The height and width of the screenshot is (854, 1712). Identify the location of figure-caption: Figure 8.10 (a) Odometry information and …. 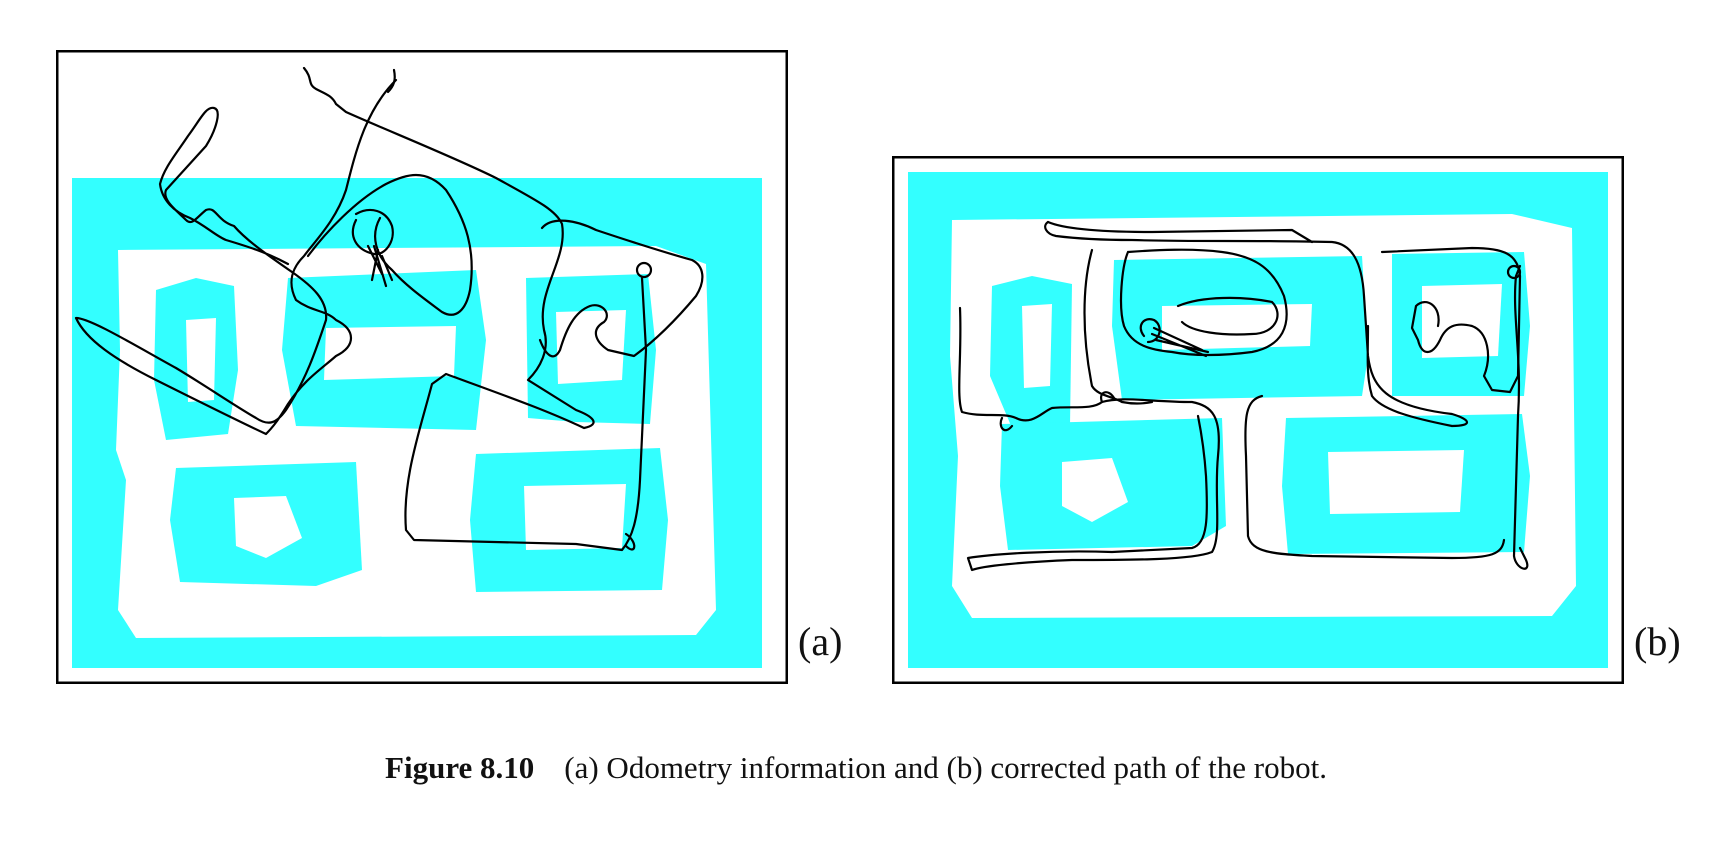
(856, 768).